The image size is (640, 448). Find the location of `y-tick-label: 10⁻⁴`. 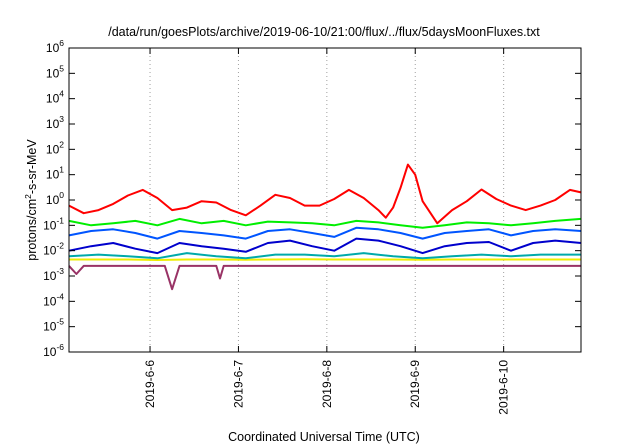

y-tick-label: 10⁻⁴ is located at coordinates (53, 299).